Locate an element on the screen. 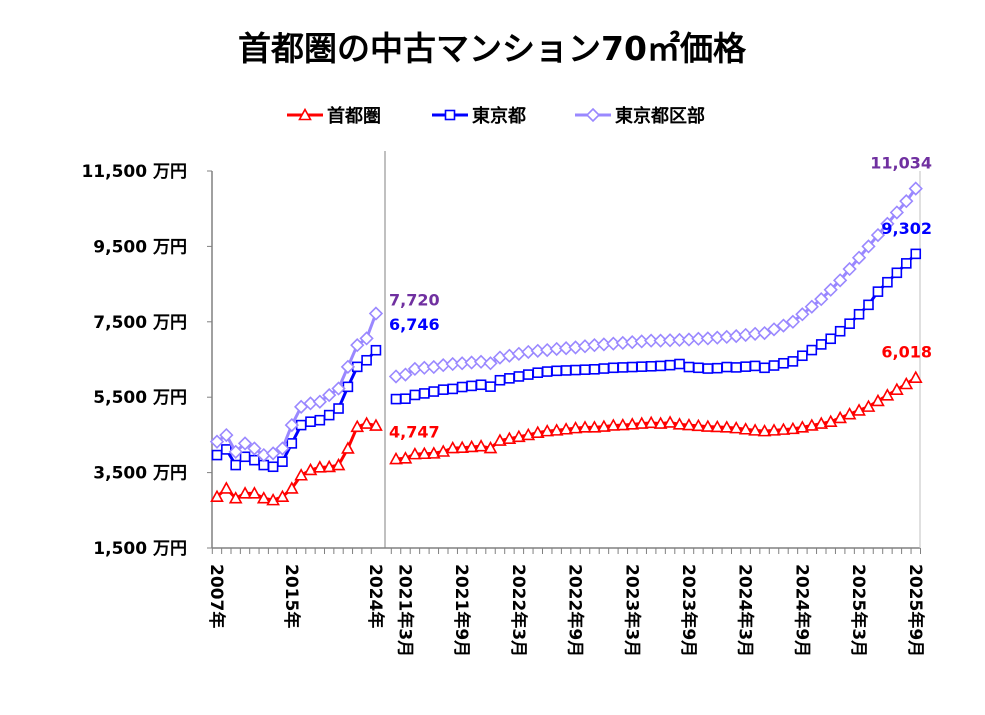 The image size is (985, 715). legend-square-icon is located at coordinates (450, 115).